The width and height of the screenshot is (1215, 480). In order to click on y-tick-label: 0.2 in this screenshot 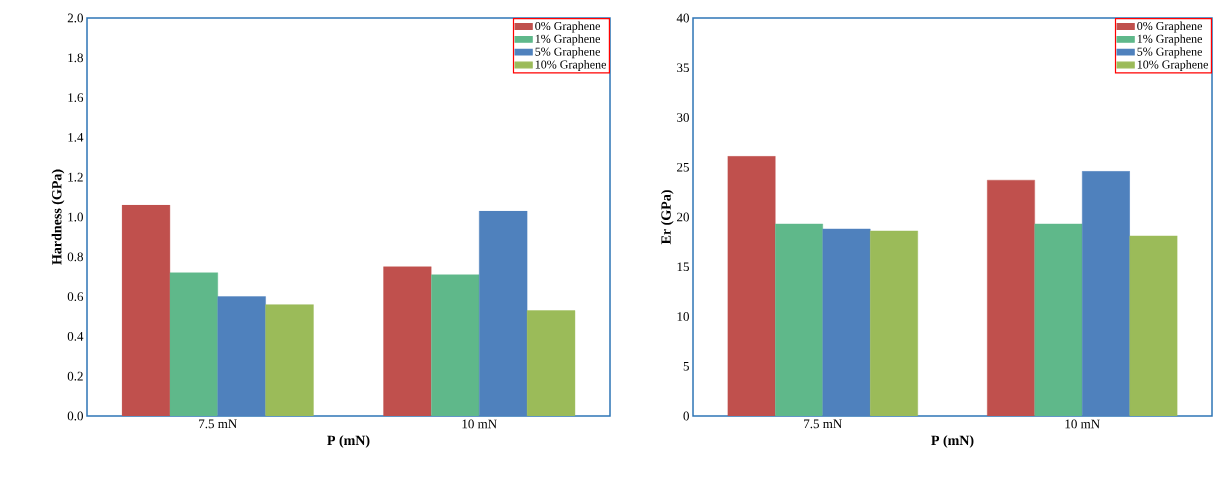, I will do `click(75, 376)`.